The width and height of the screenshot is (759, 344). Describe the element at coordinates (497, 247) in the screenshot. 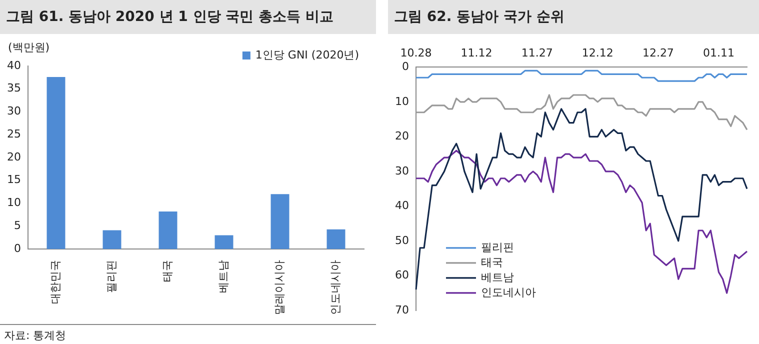

I see `legend-label: 필리핀` at that location.